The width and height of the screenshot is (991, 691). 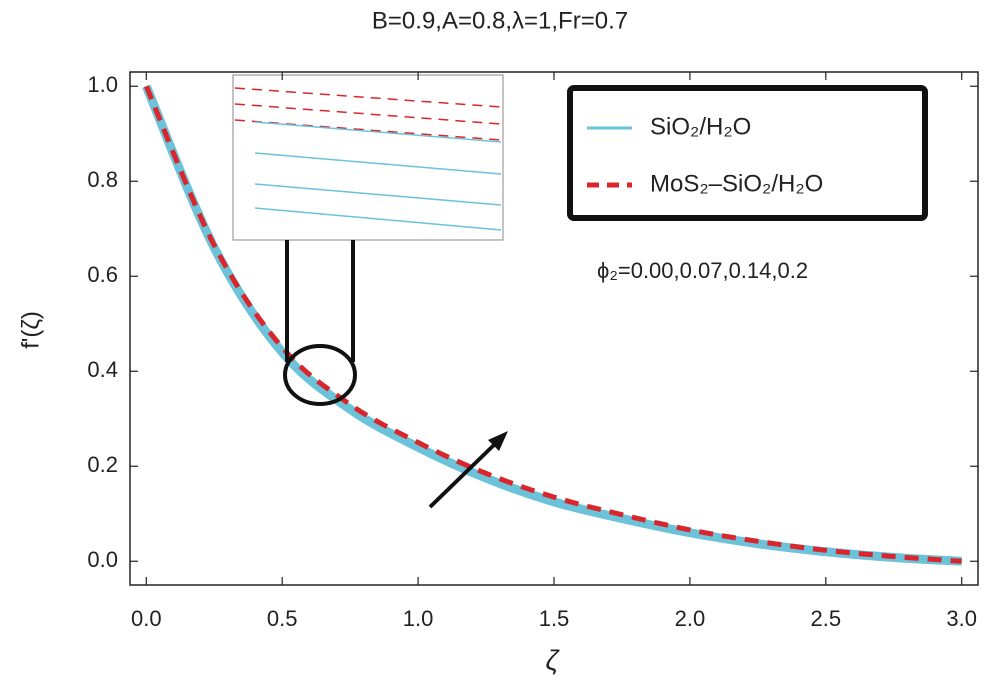 I want to click on legend-label: MoS₂–SiO₂/H₂O, so click(x=736, y=183).